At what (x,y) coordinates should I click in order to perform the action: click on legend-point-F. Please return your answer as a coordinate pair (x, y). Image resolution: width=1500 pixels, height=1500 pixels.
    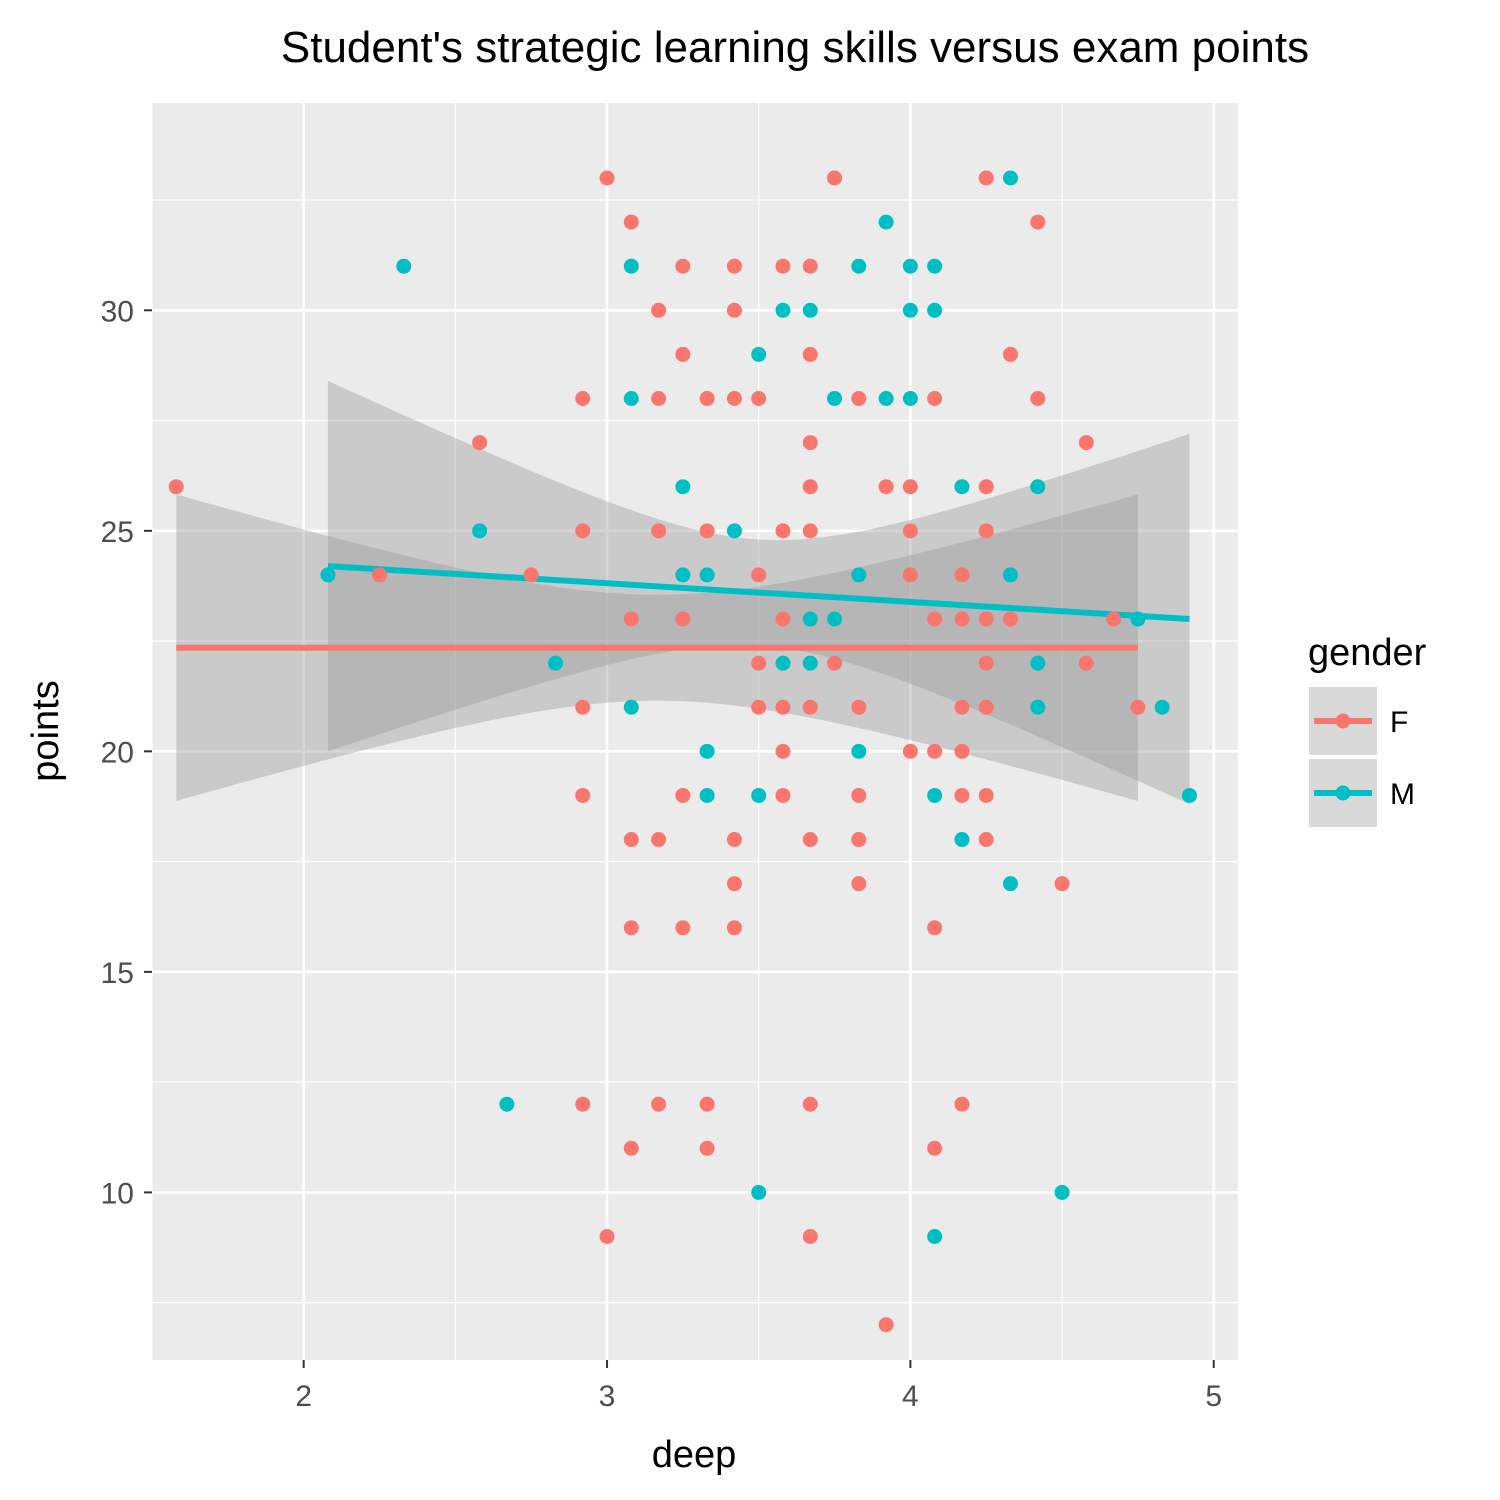
    Looking at the image, I should click on (1343, 721).